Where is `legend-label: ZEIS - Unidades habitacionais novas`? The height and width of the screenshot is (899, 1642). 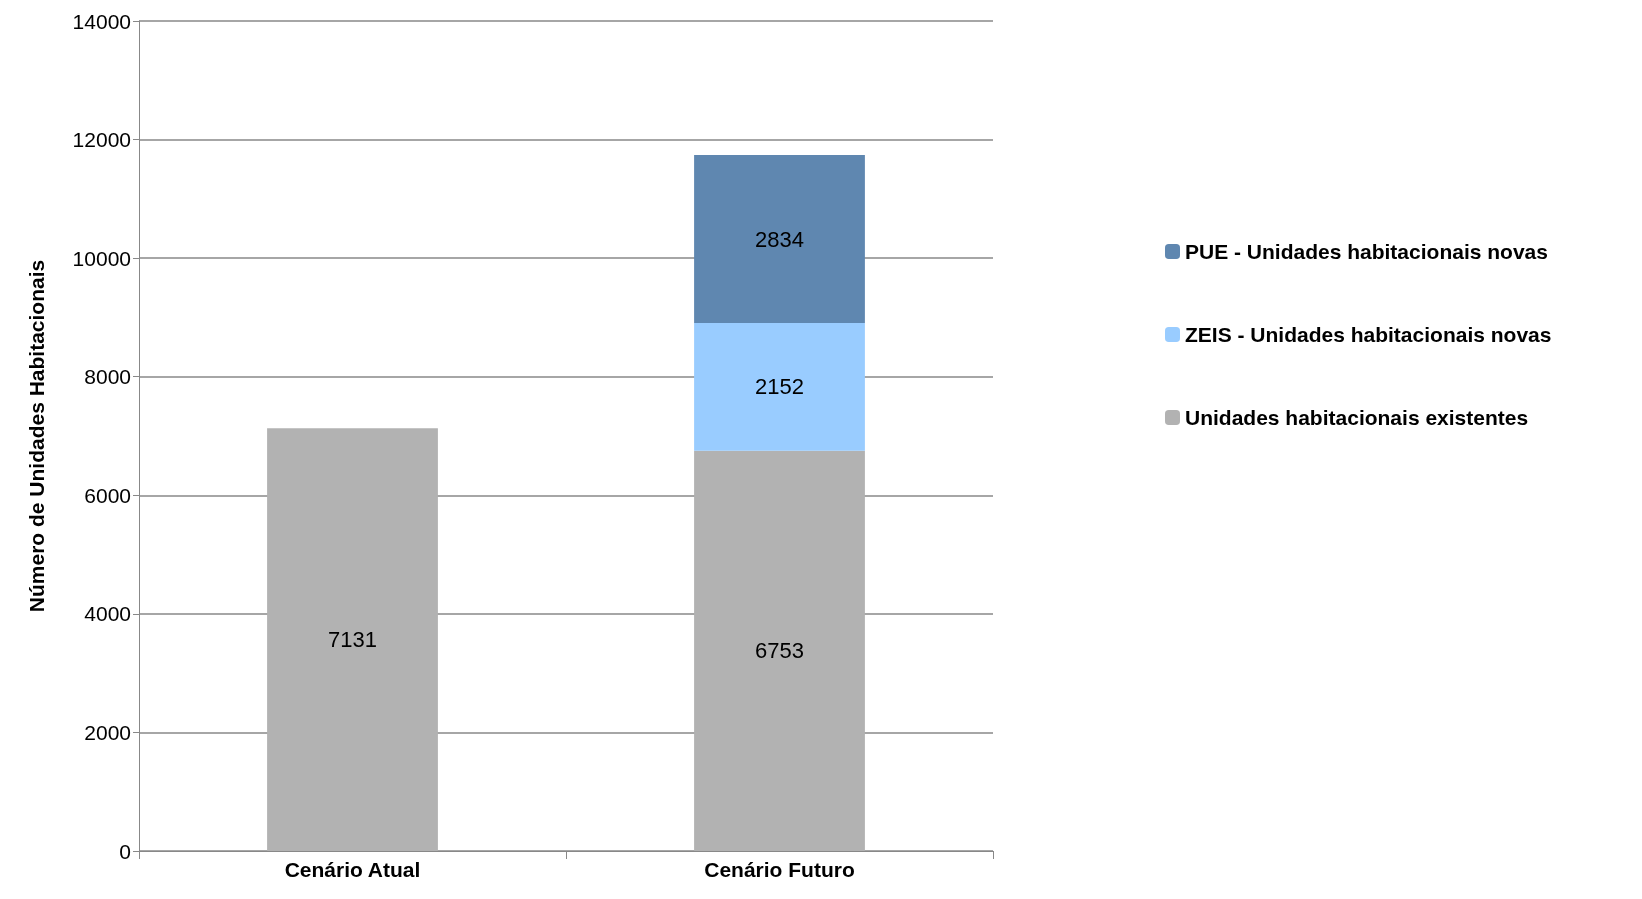
legend-label: ZEIS - Unidades habitacionais novas is located at coordinates (1368, 334).